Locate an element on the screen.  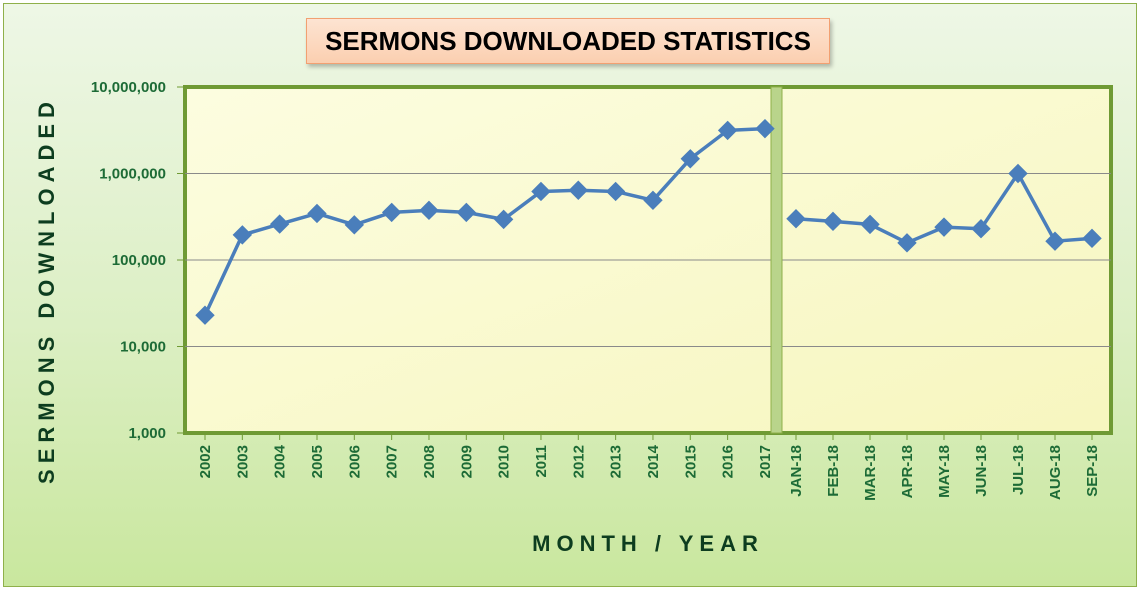
x-tick-label: 2004 is located at coordinates (280, 461).